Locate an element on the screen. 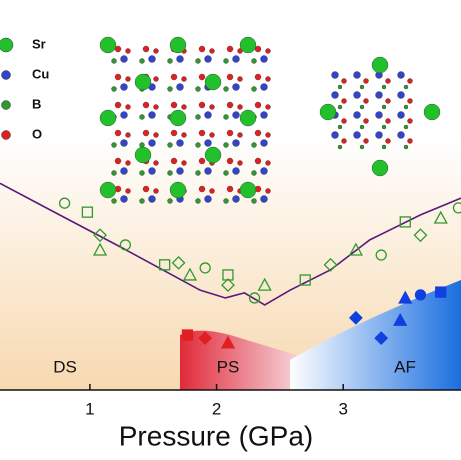 Image resolution: width=461 pixels, height=460 pixels. legend-label: Sr is located at coordinates (39, 43).